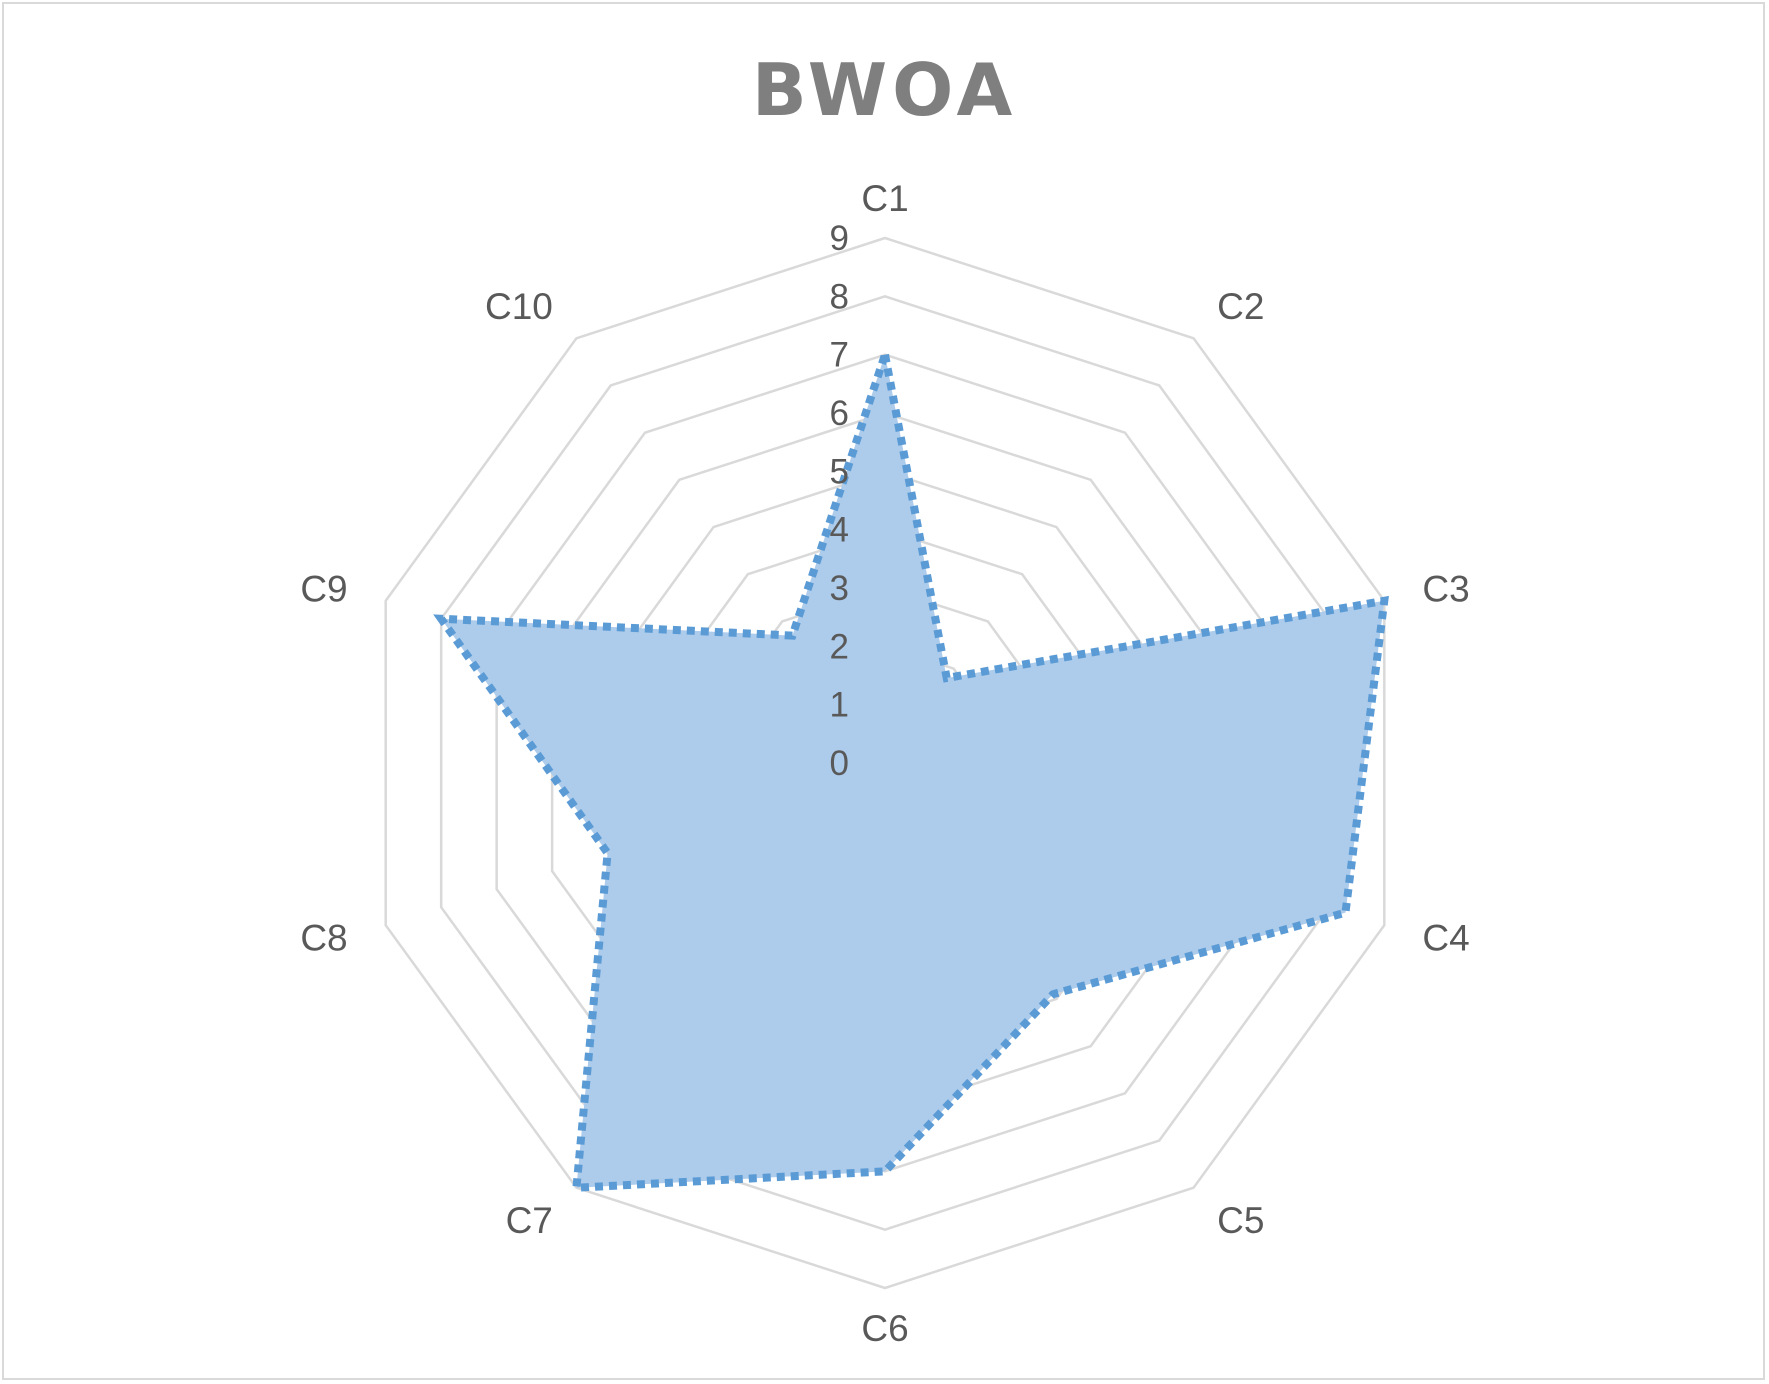  What do you see at coordinates (839, 588) in the screenshot?
I see `tick-label-3: 3` at bounding box center [839, 588].